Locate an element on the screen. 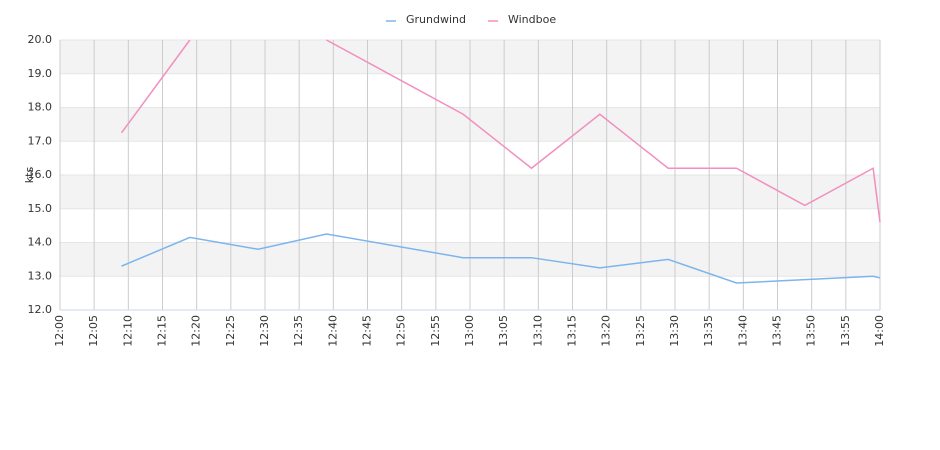  x-tick-label: 13:45 is located at coordinates (777, 331).